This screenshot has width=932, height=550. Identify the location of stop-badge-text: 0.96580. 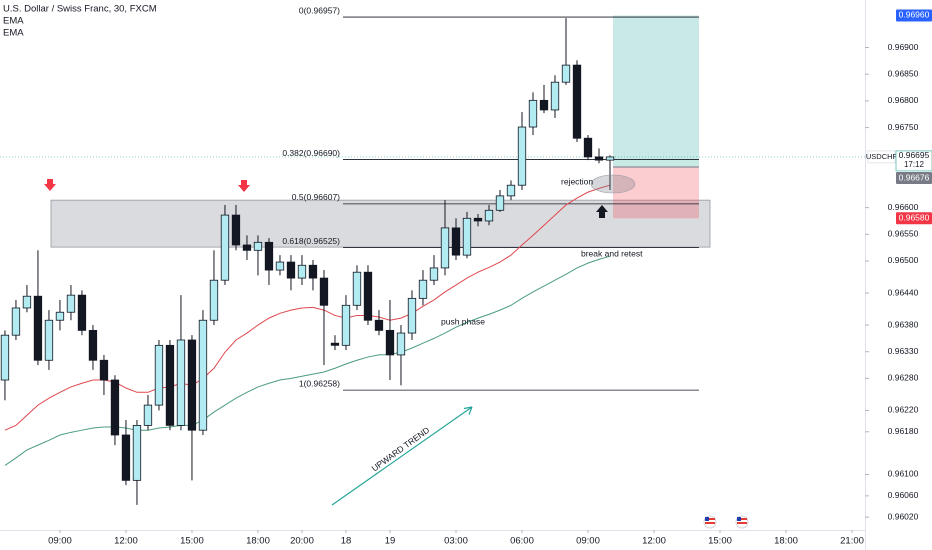
(914, 218).